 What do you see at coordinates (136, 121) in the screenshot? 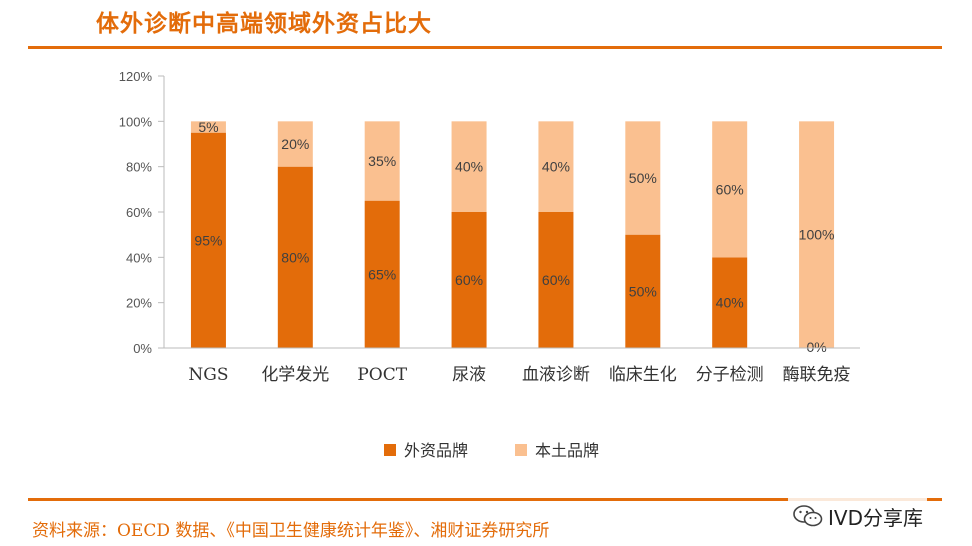
I see `y-tick-label: 100%` at bounding box center [136, 121].